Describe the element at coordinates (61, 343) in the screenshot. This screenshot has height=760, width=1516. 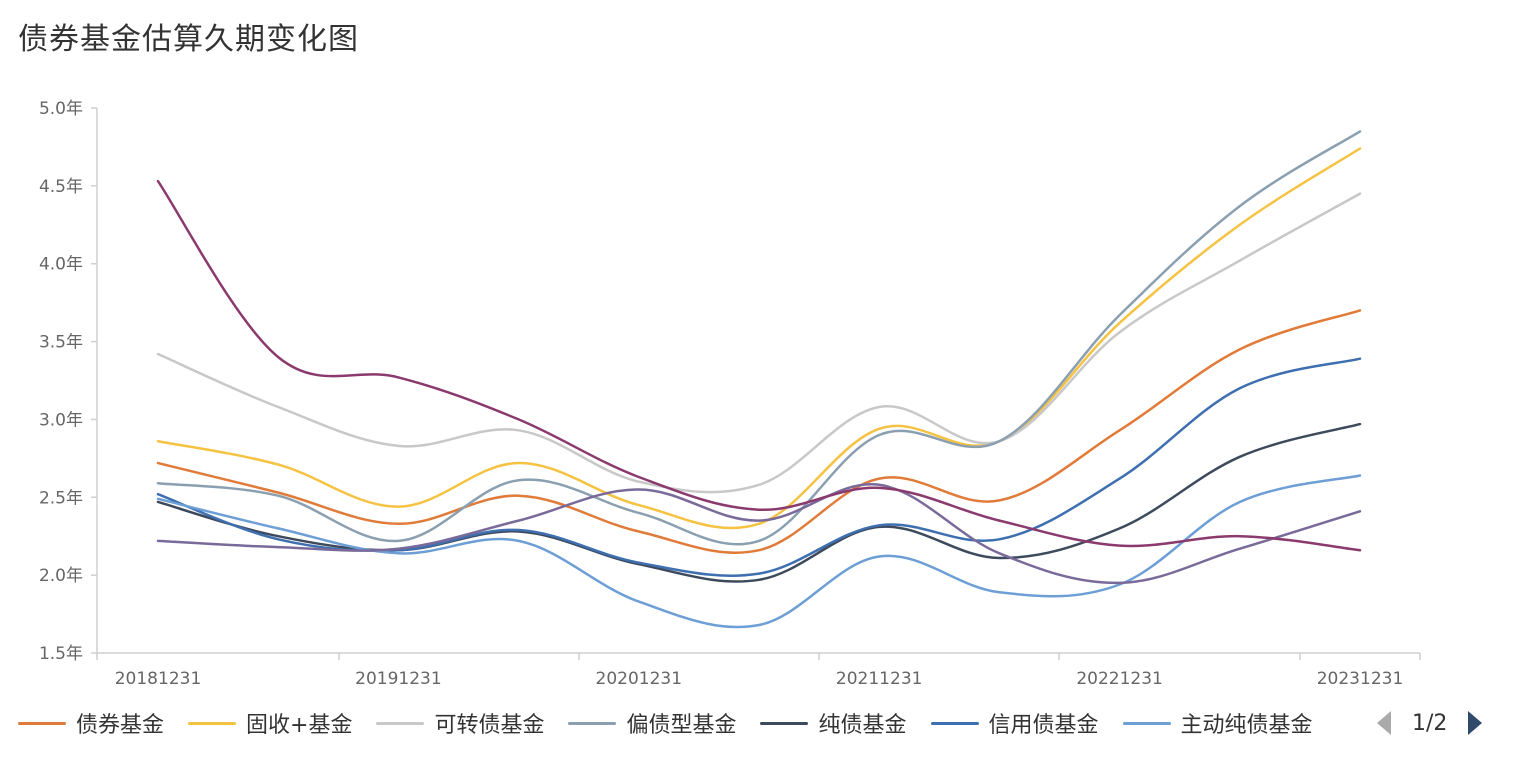
I see `y-tick-label: 3.5年` at that location.